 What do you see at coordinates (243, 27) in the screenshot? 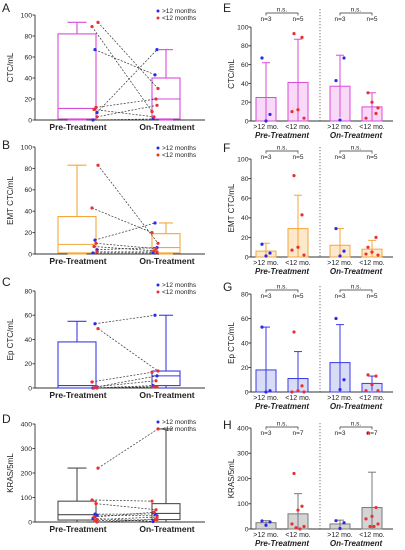
I see `y-tick-label-e: 100` at bounding box center [243, 27].